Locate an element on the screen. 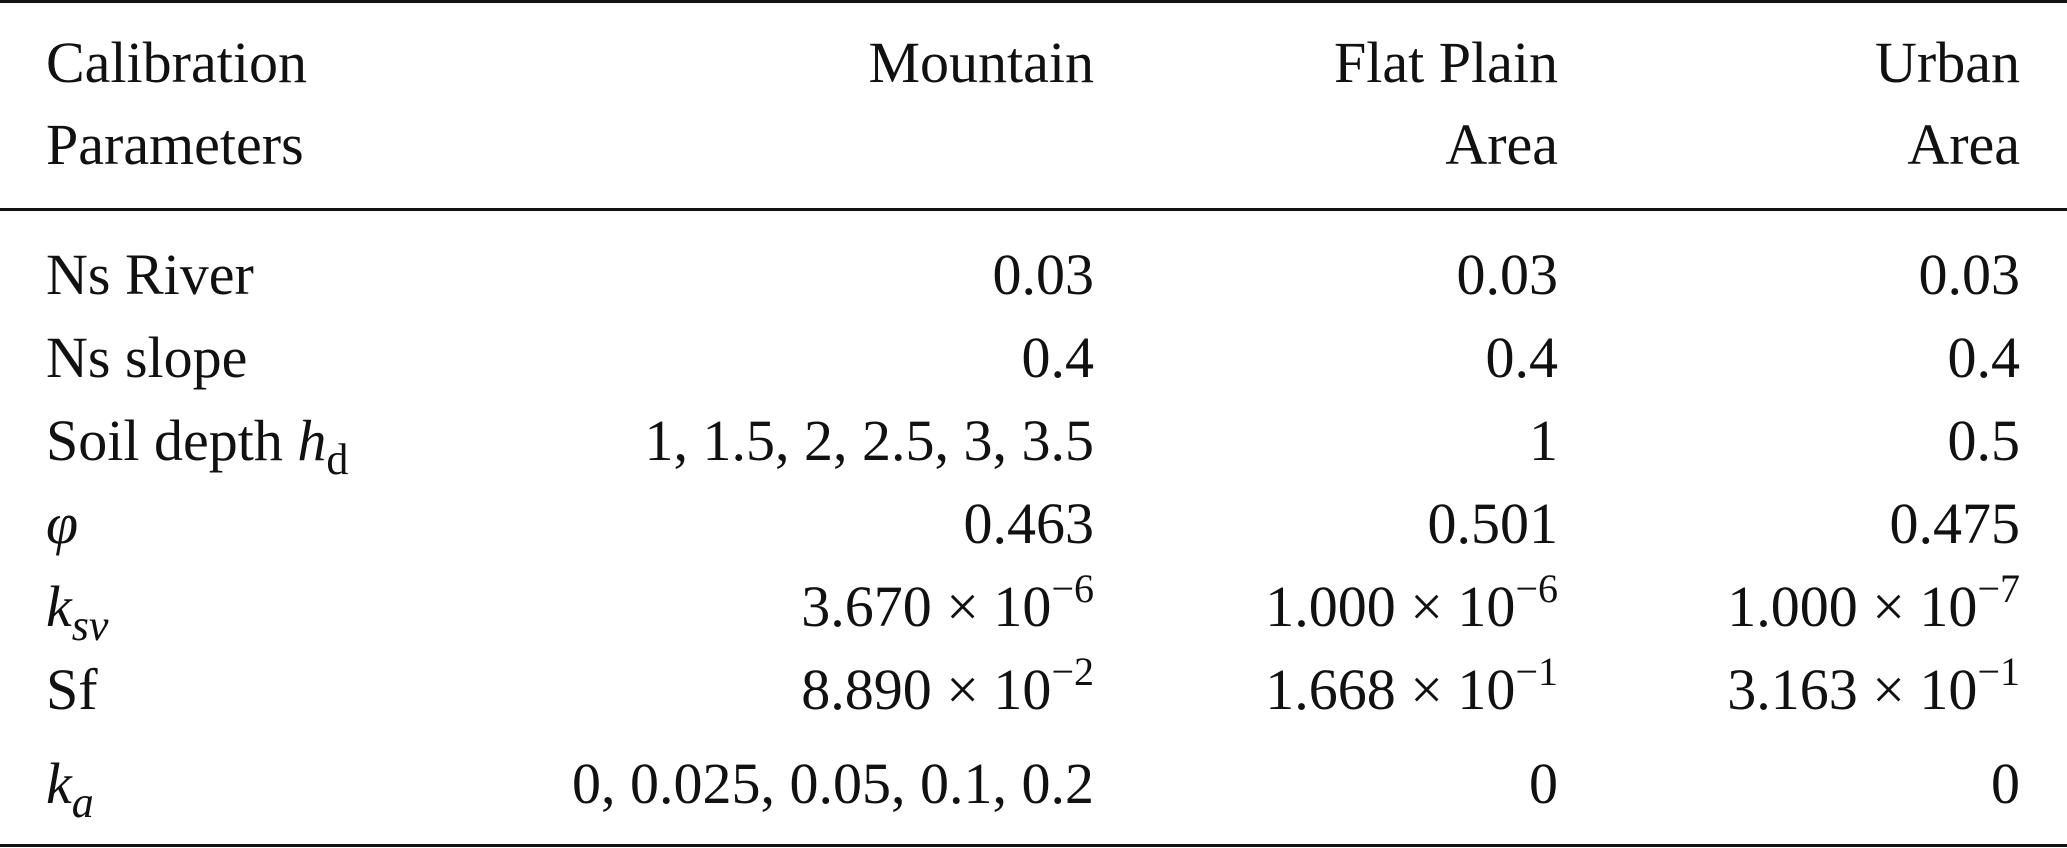 The width and height of the screenshot is (2067, 848). row-ksv-mountain-mantissa: 3.670 × 10 is located at coordinates (926, 606).